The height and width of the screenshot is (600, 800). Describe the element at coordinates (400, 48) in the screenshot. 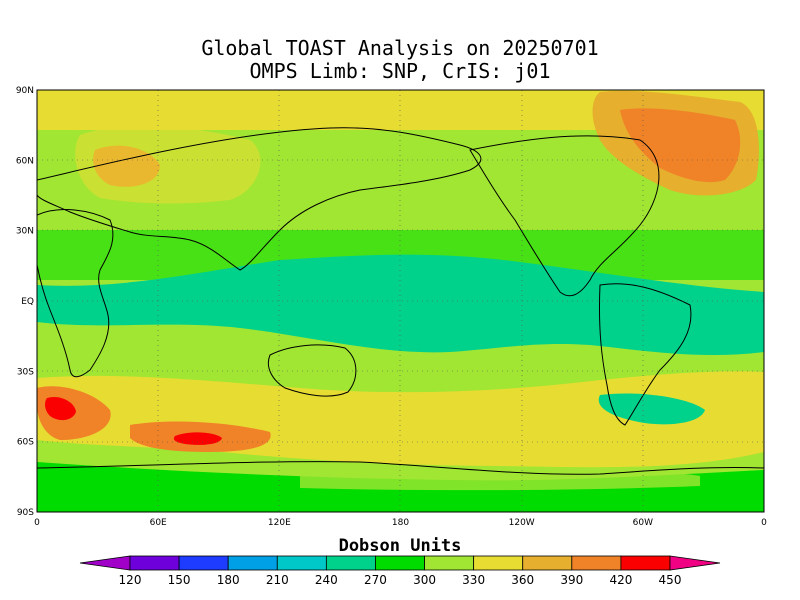

I see `map-title-line1: Global TOAST Analysis on 20250701` at that location.